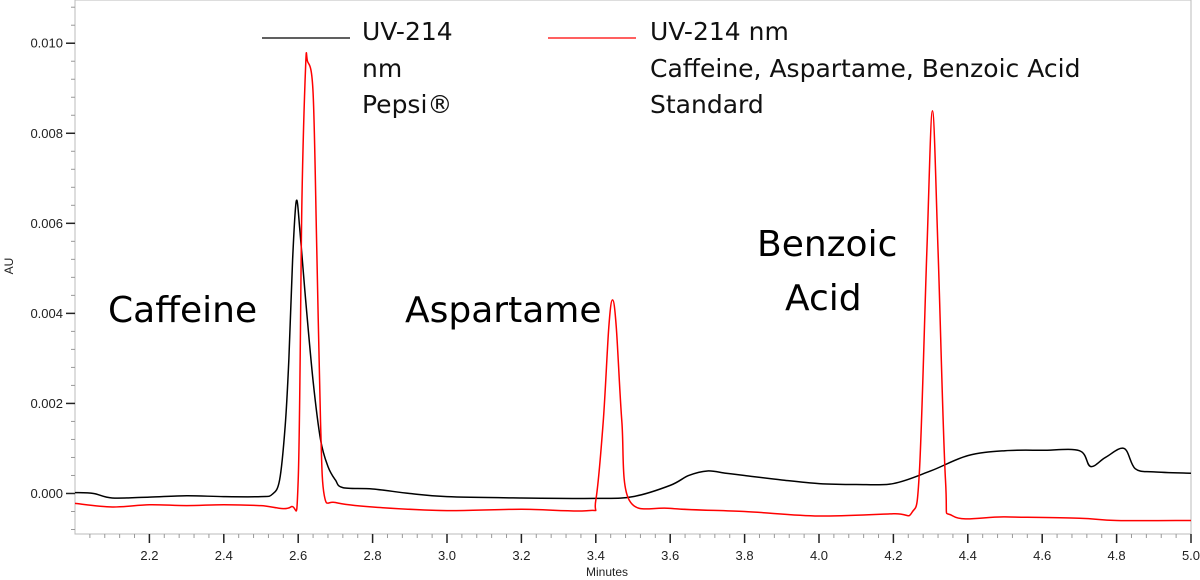 This screenshot has width=1200, height=580. What do you see at coordinates (46, 403) in the screenshot?
I see `y-tick-label: 0.002` at bounding box center [46, 403].